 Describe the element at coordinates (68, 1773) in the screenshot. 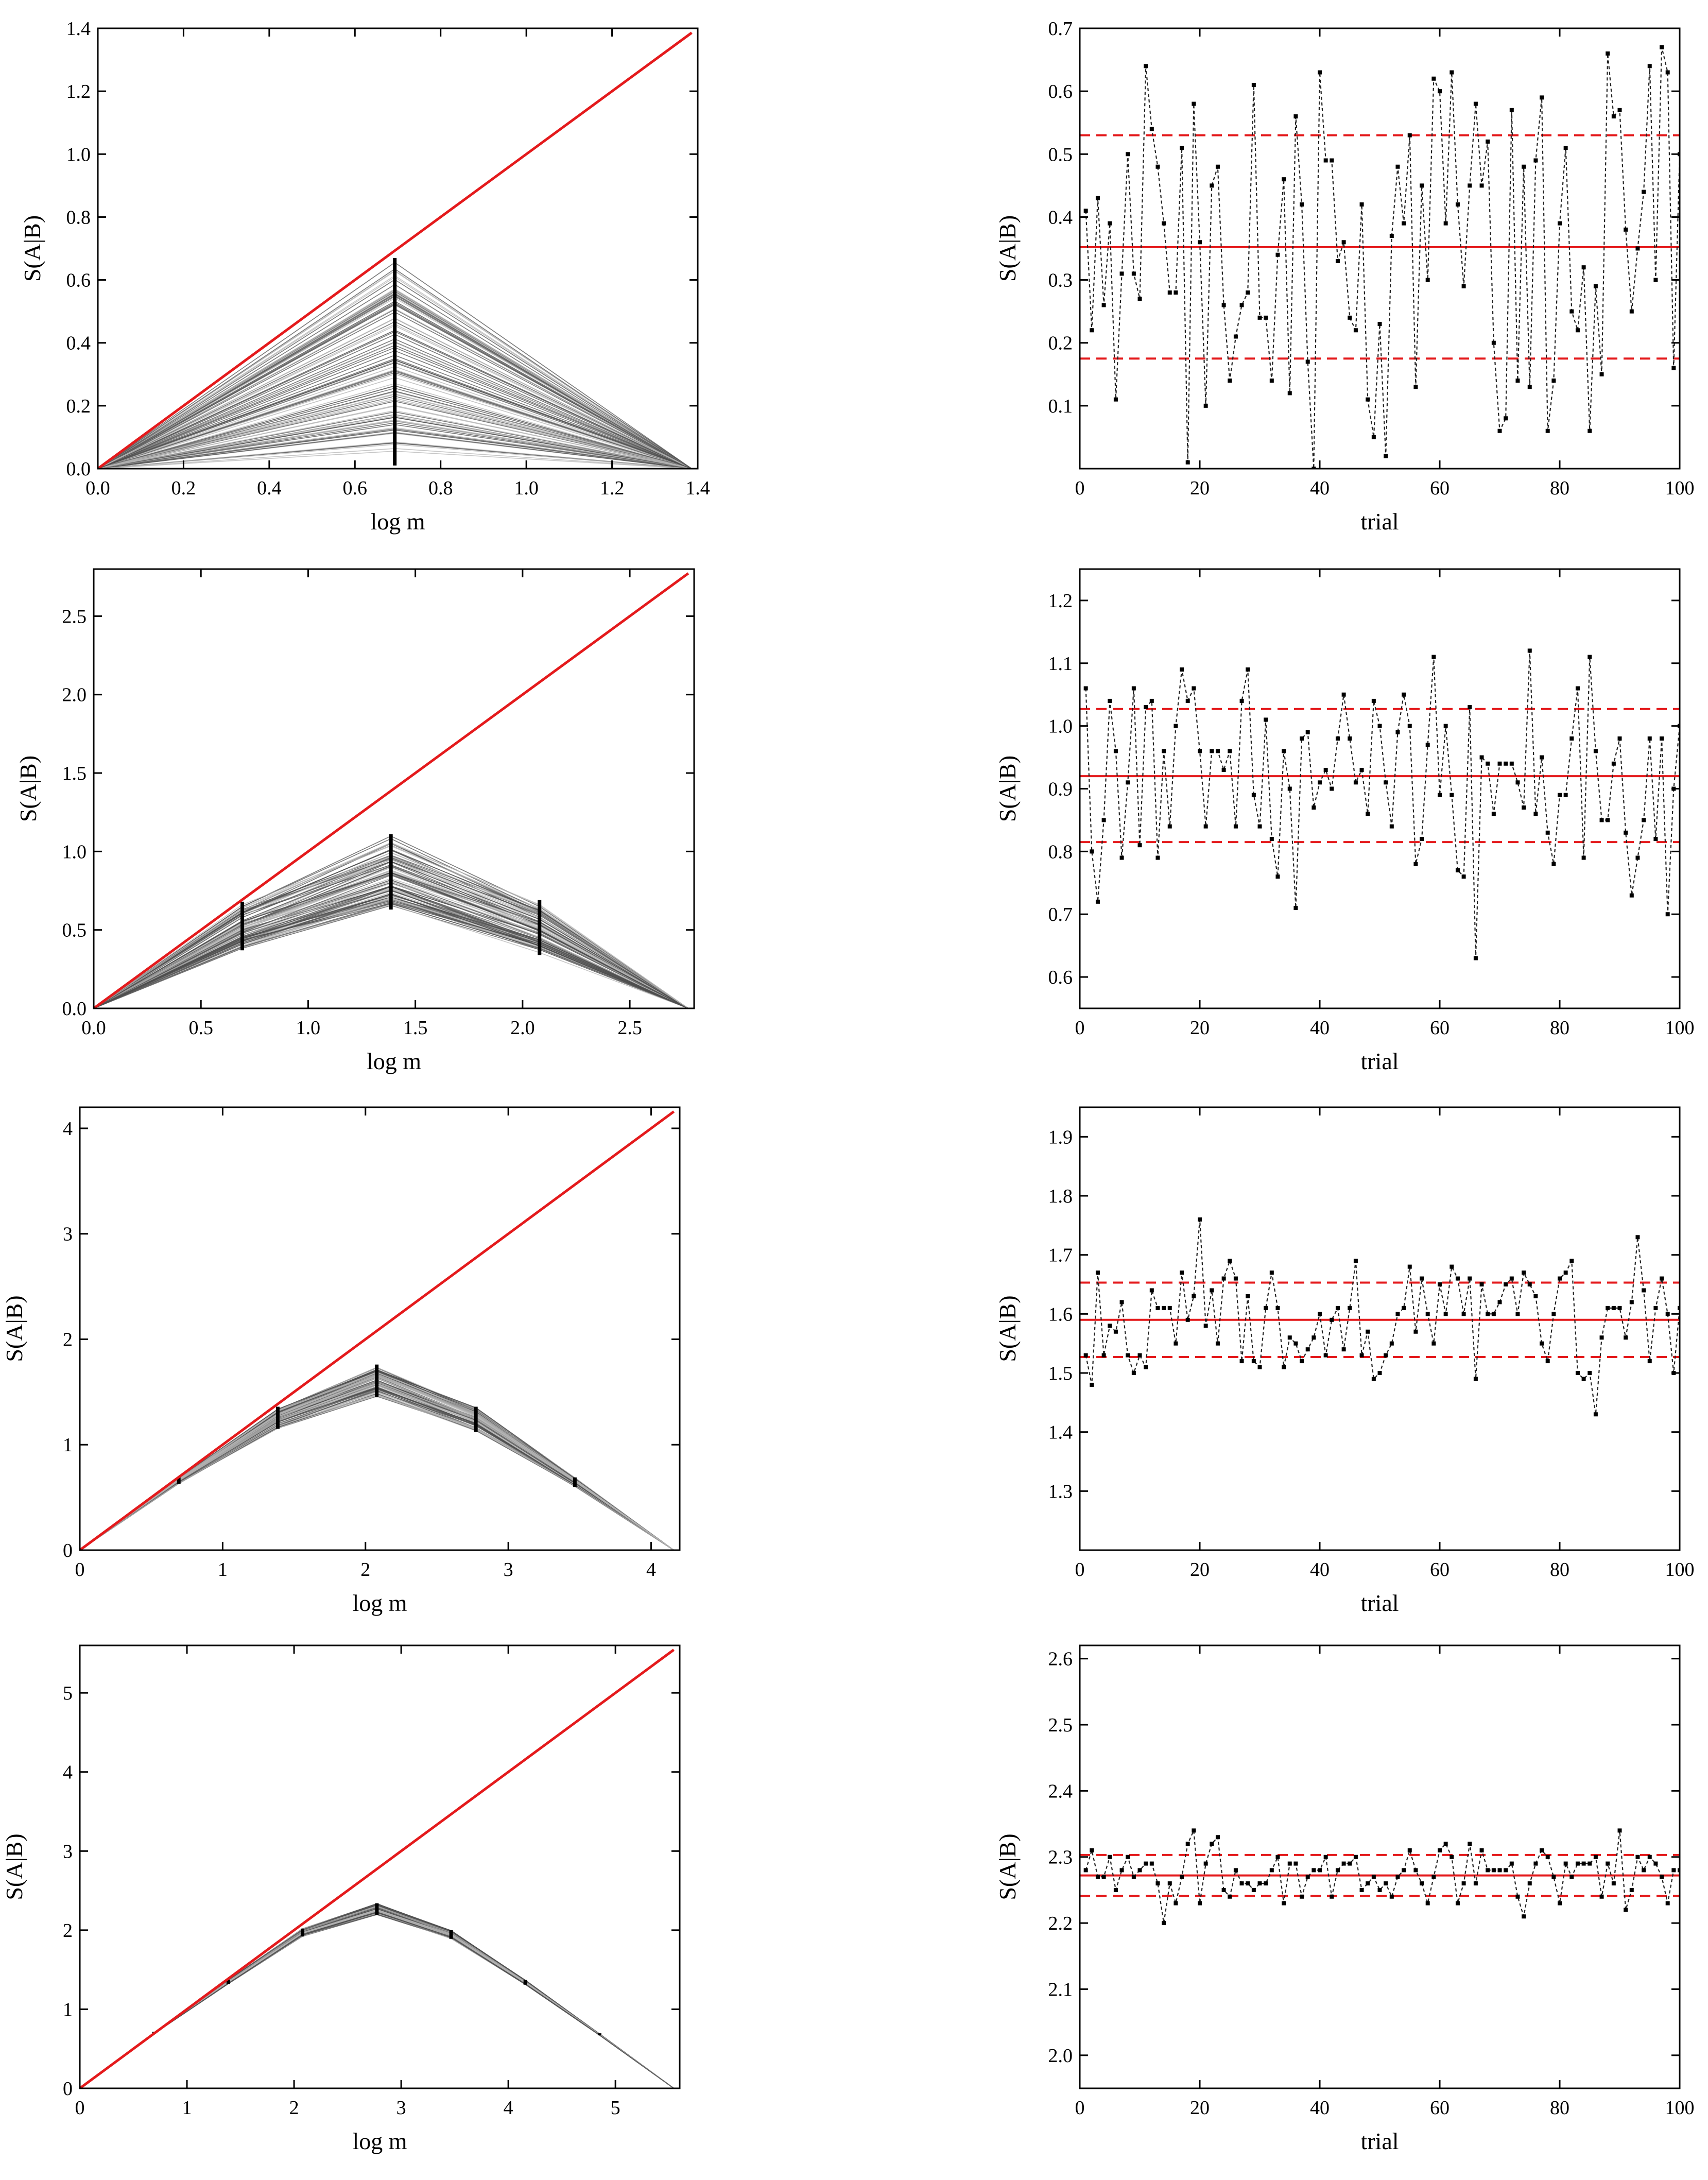

I see `y-tick-label: 4` at that location.